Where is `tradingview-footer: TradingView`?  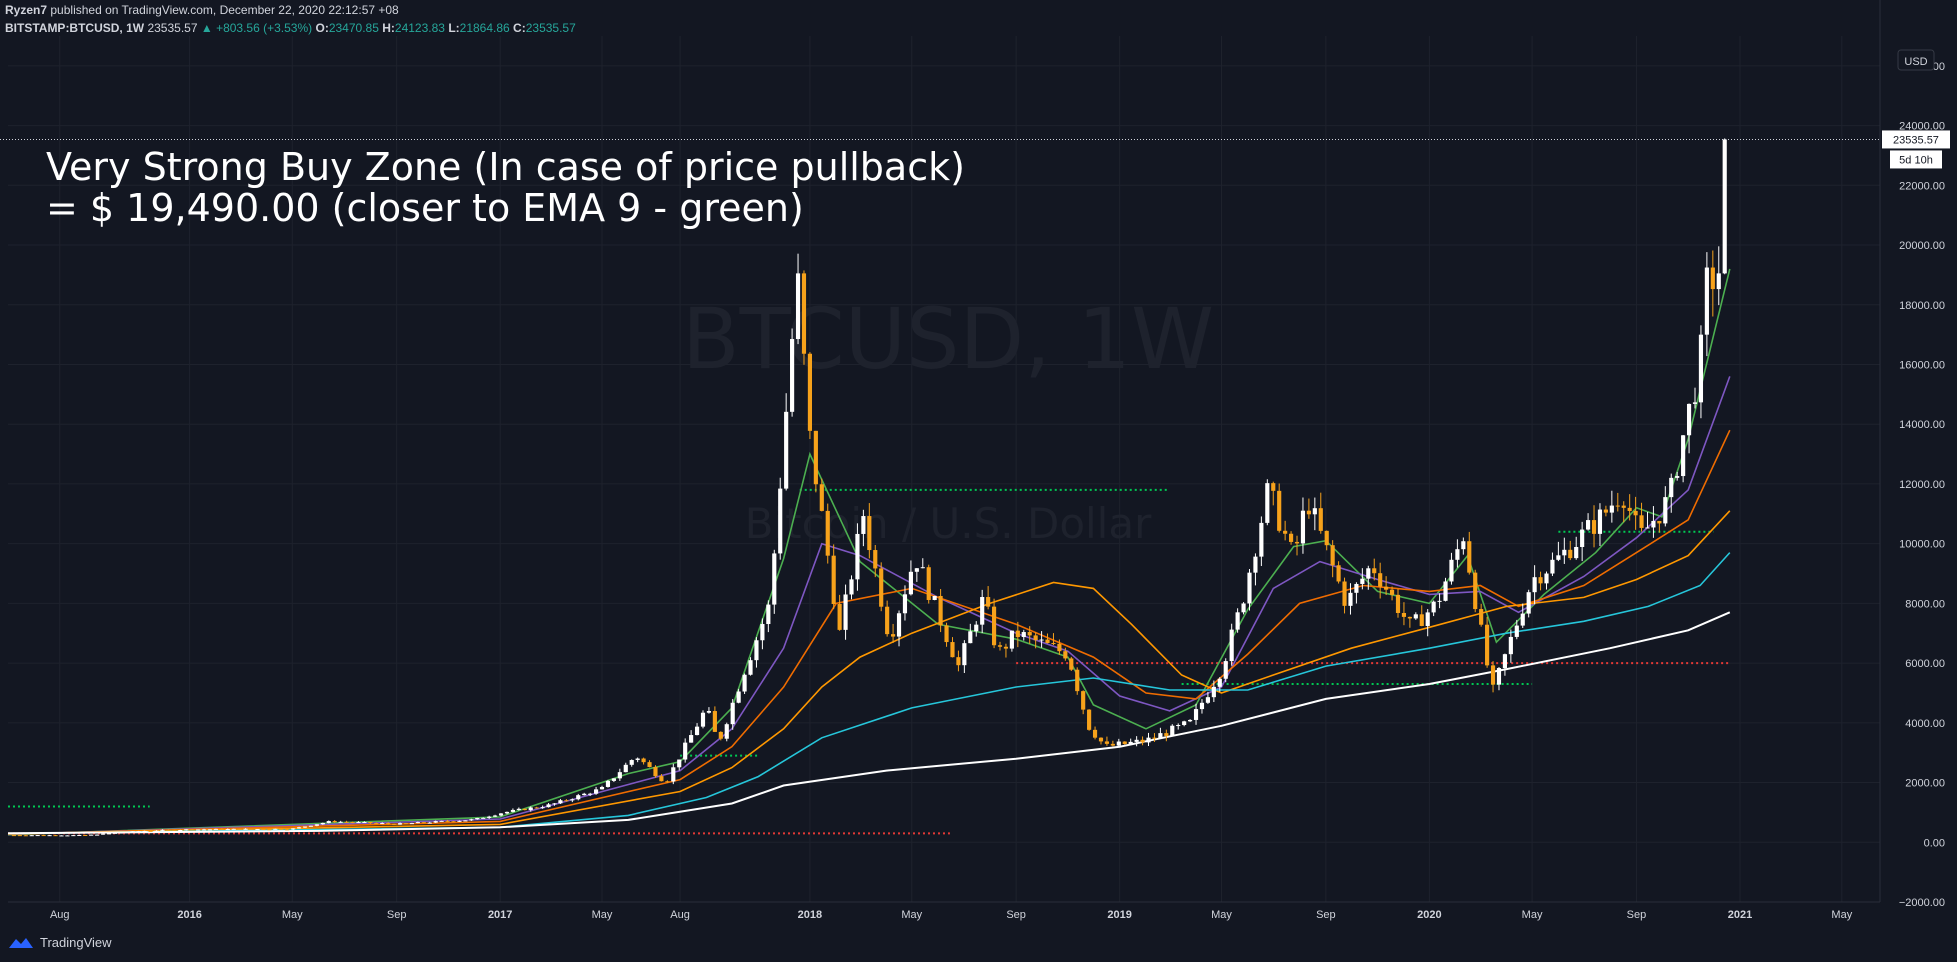 tradingview-footer: TradingView is located at coordinates (60, 942).